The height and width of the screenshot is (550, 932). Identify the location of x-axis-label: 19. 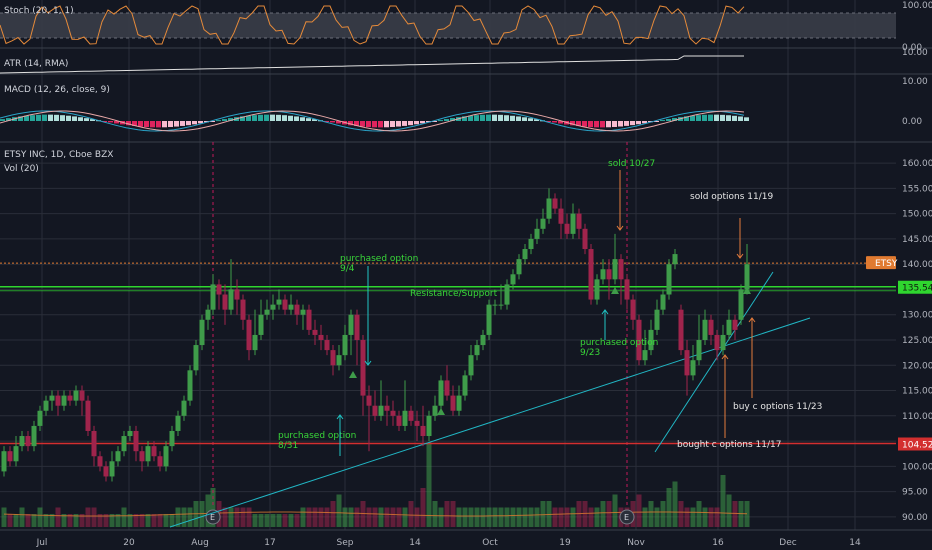
(565, 543).